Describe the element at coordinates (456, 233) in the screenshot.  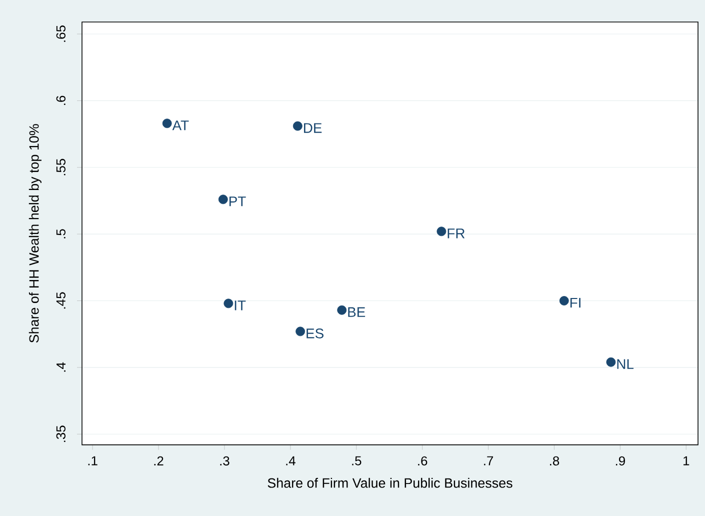
I see `annotation: FR` at that location.